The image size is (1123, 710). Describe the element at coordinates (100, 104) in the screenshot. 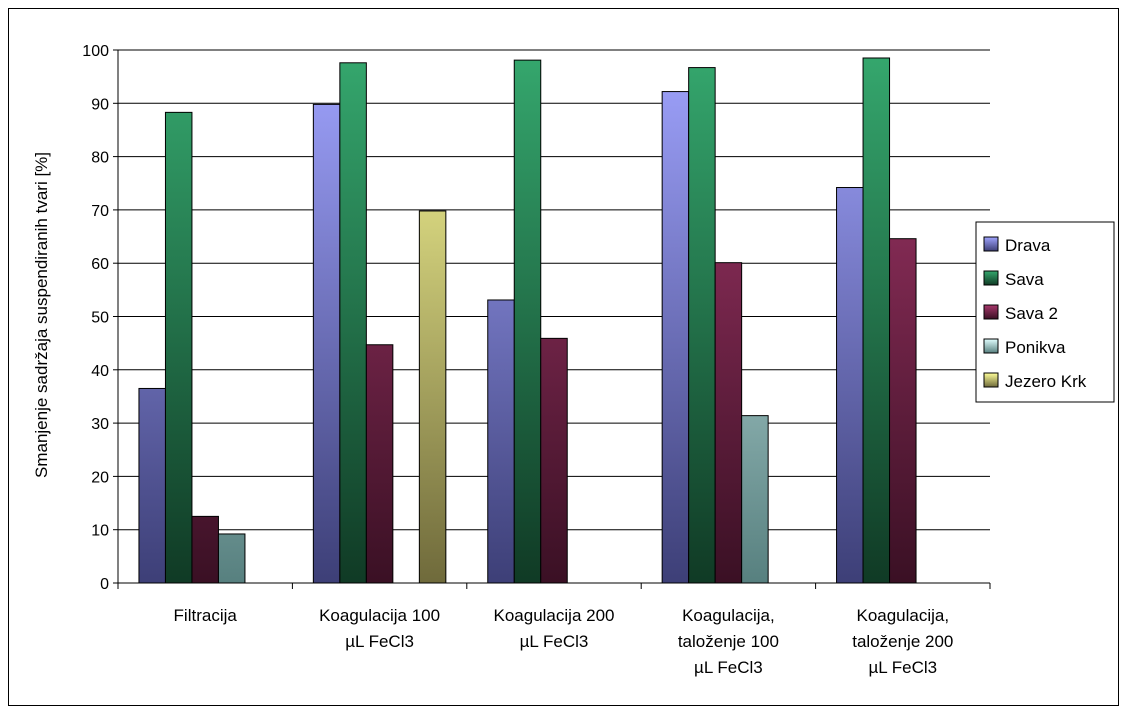

I see `y-tick-label: 90` at that location.